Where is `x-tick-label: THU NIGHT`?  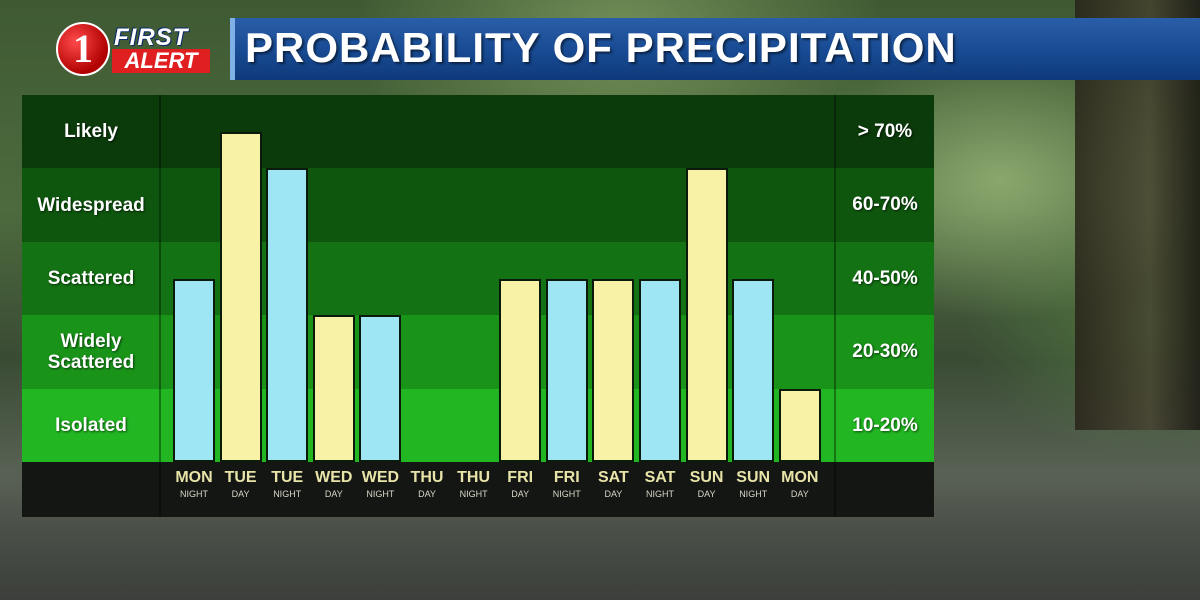
x-tick-label: THU NIGHT is located at coordinates (474, 485).